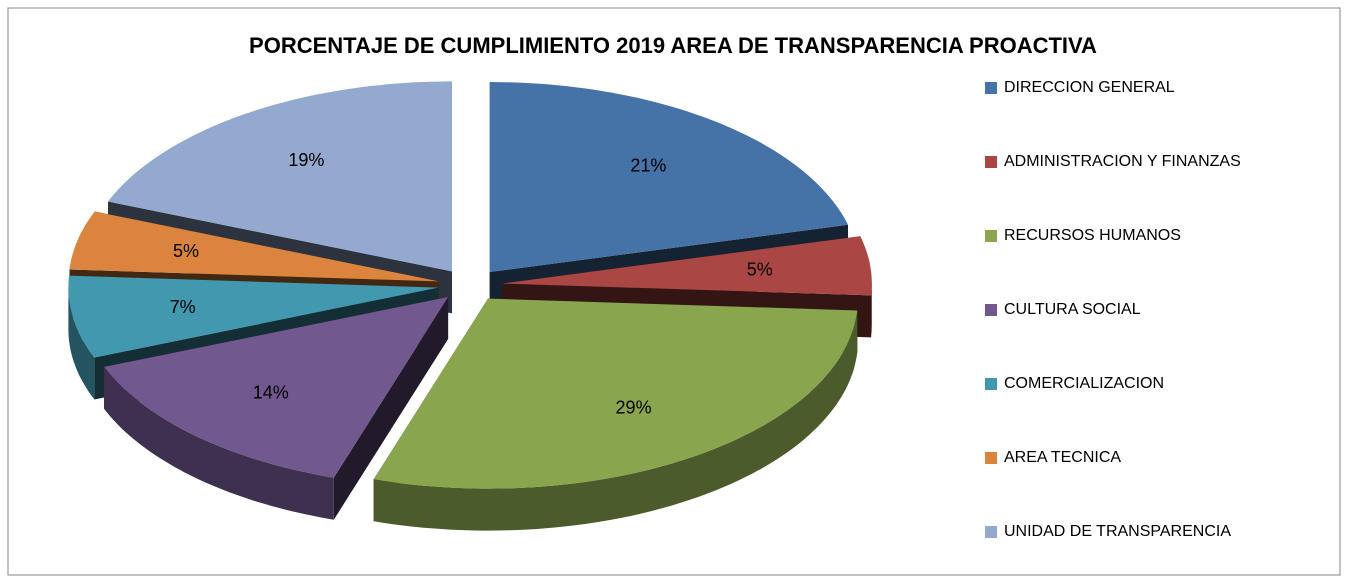  What do you see at coordinates (634, 407) in the screenshot?
I see `data-label: 29%` at bounding box center [634, 407].